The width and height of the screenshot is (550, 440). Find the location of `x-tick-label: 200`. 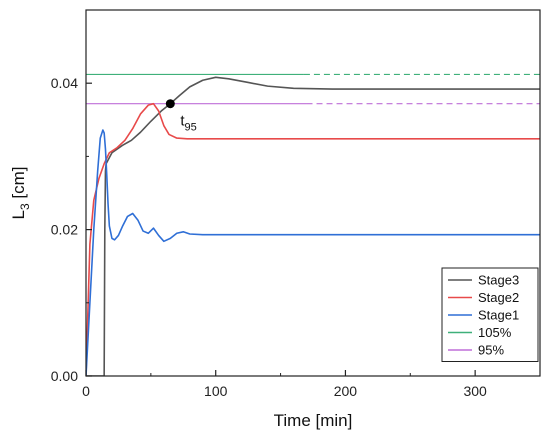

x-tick-label: 200 is located at coordinates (346, 391).